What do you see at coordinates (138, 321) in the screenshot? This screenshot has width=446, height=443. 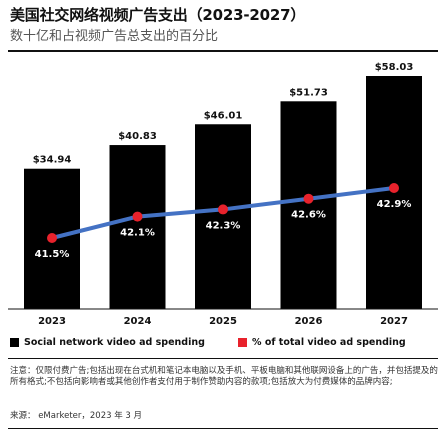 I see `x-tick-label: 2024` at bounding box center [138, 321].